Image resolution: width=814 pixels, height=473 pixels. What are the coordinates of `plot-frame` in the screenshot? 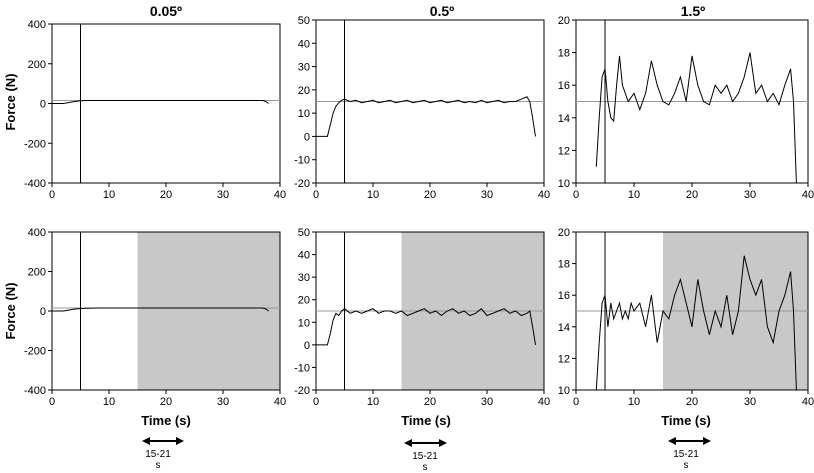 It's located at (166, 103).